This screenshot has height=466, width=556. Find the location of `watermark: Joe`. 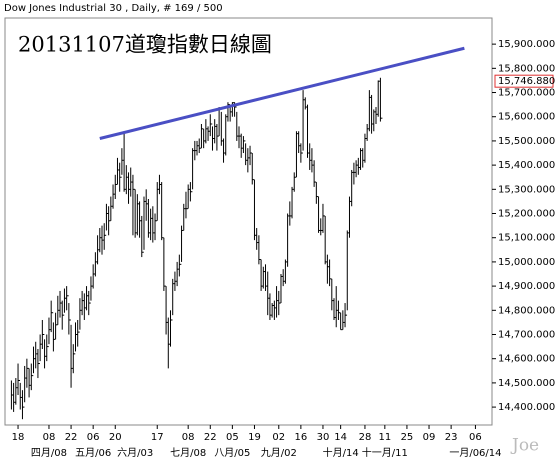

watermark: Joe is located at coordinates (524, 446).